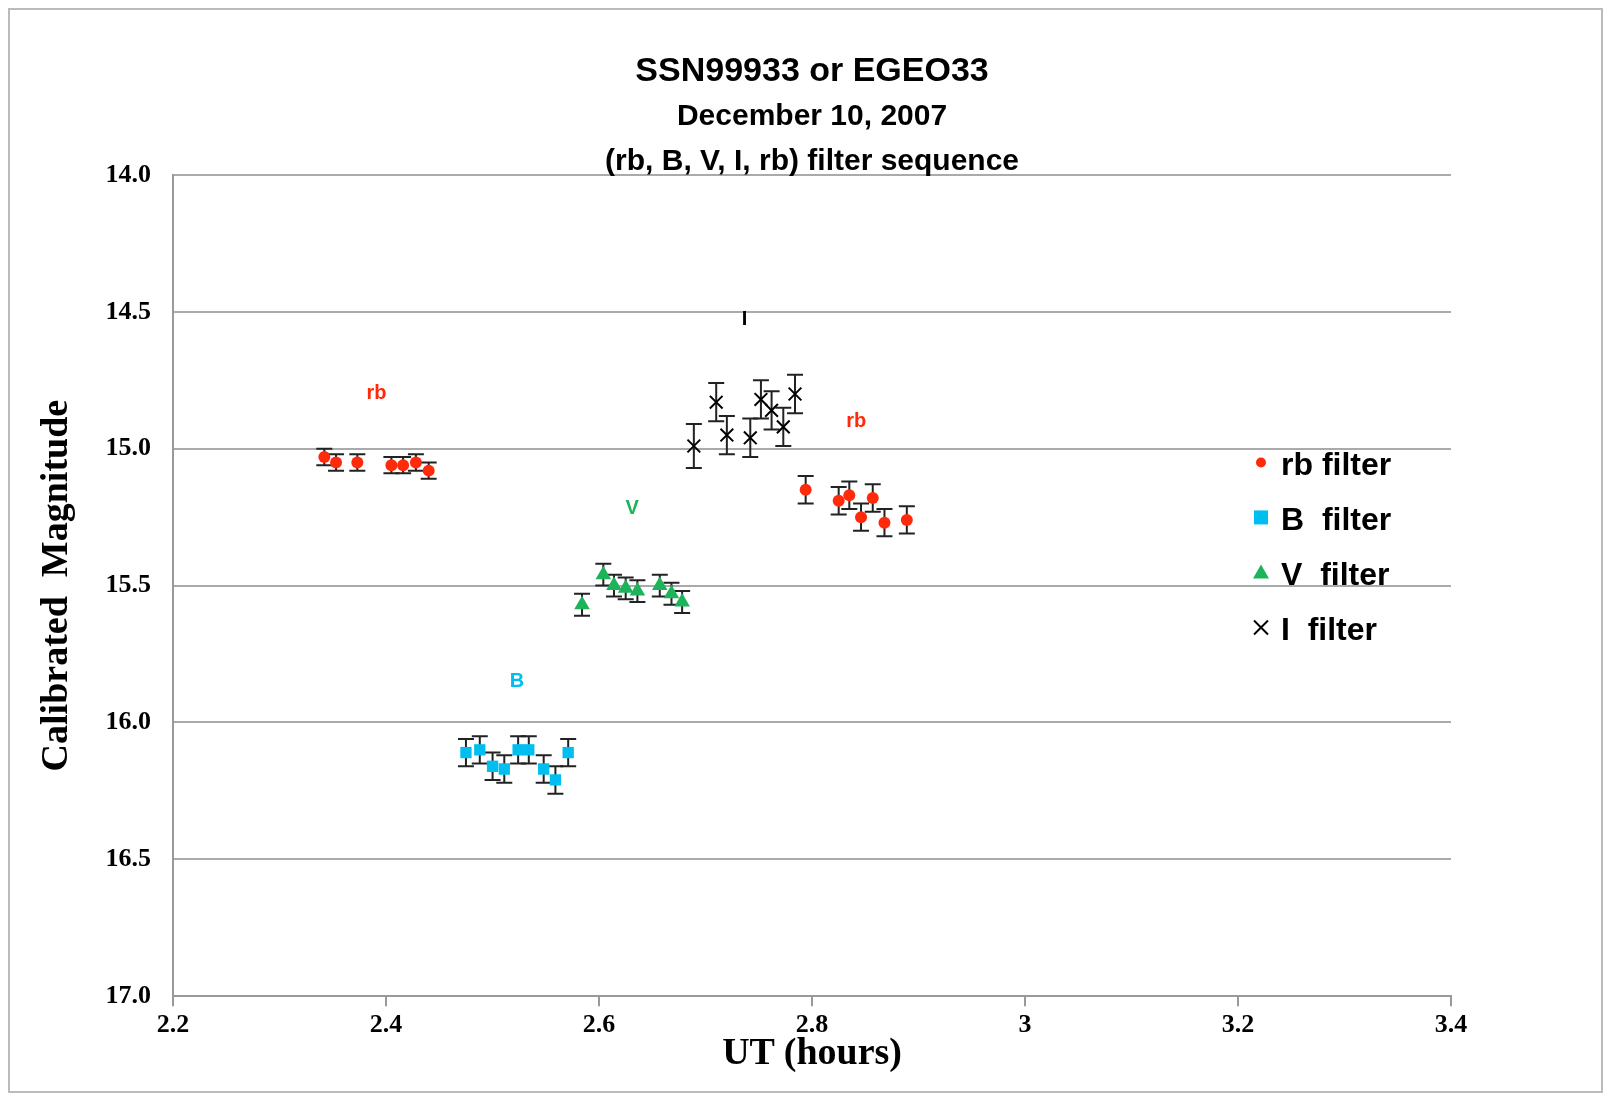  I want to click on legend-label: B filter, so click(1336, 519).